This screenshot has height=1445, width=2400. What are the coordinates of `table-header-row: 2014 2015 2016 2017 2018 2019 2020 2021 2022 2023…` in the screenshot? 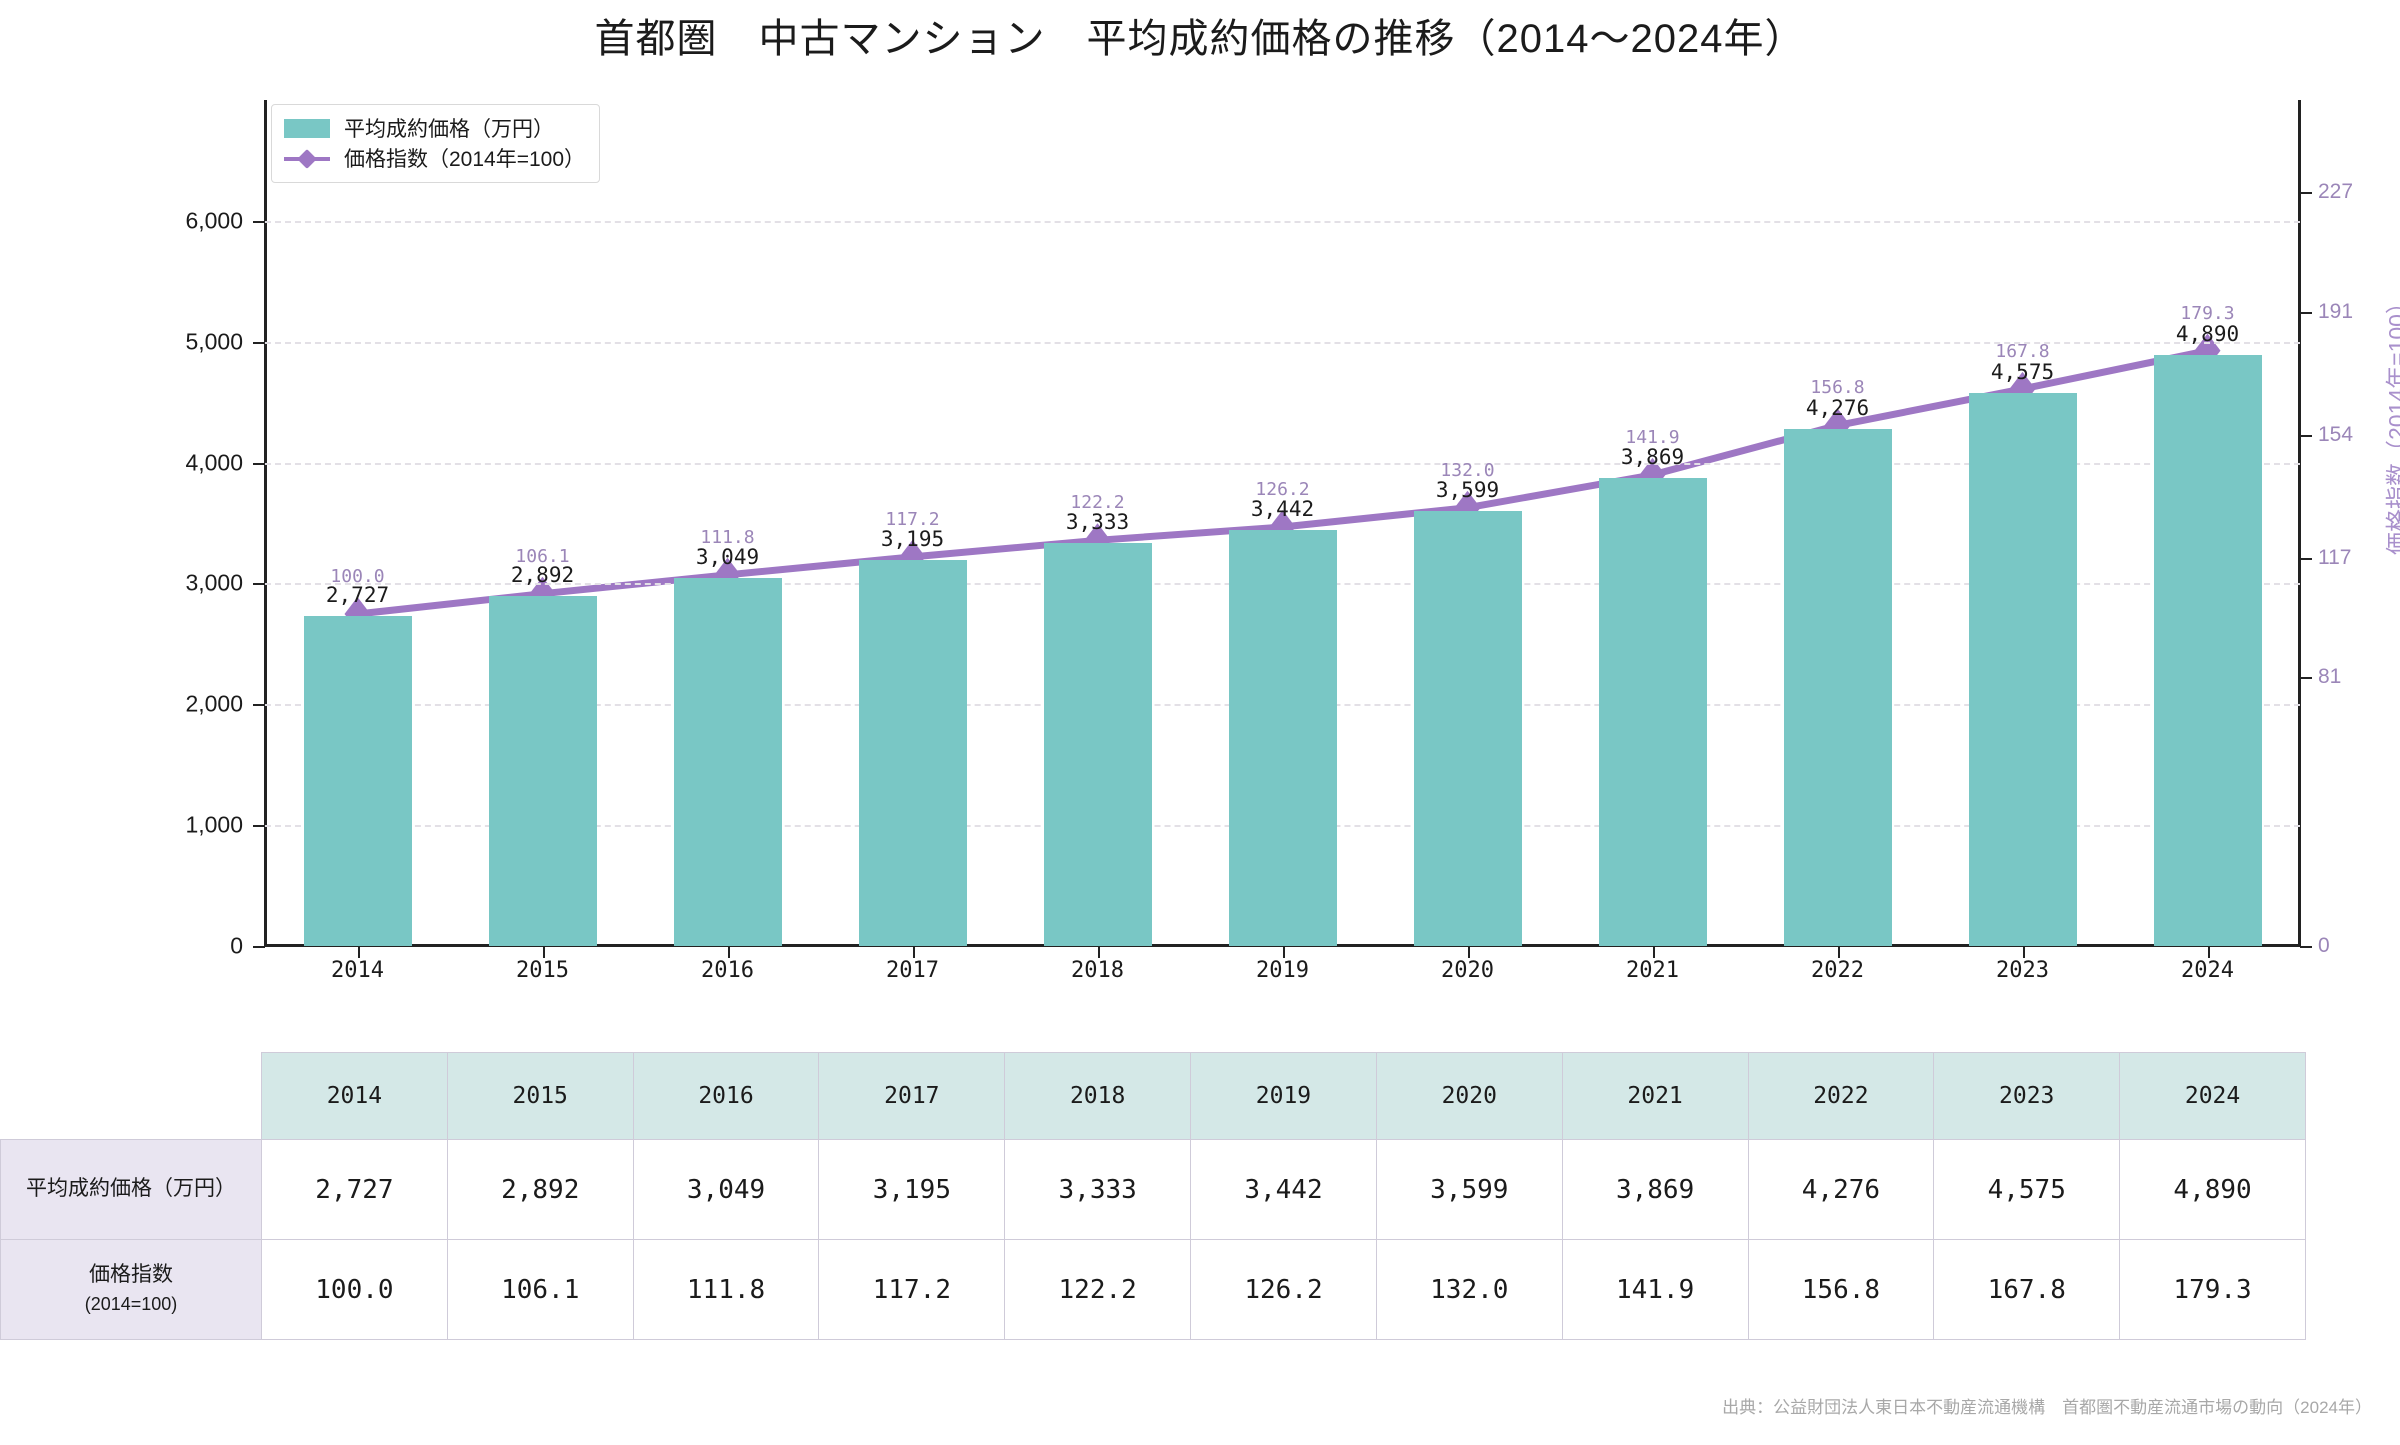 It's located at (1153, 1096).